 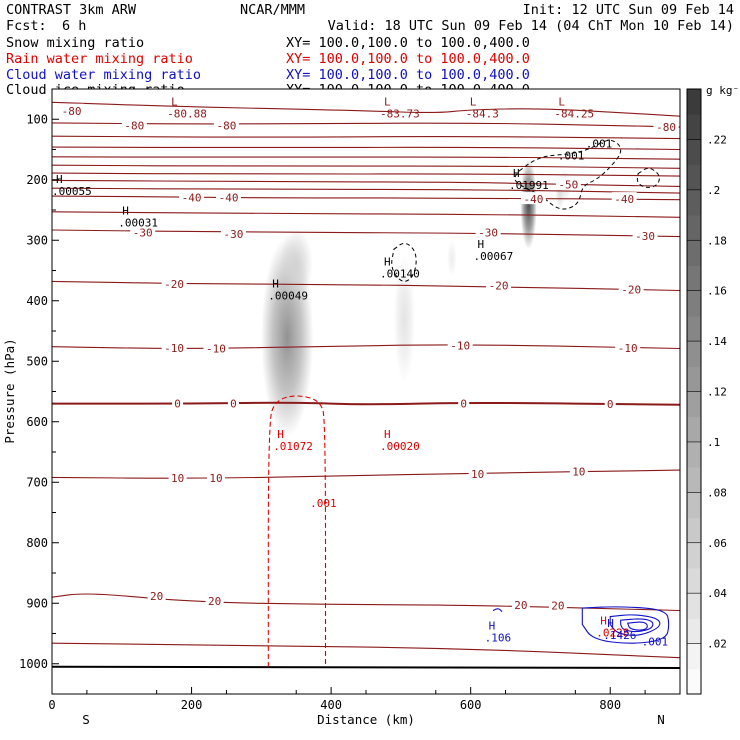 I want to click on colorbar: g kg⁻¹ .02 .04 .06 .08 .1 .12 .14 .16 .18 .2 .22, so click(x=713, y=389).